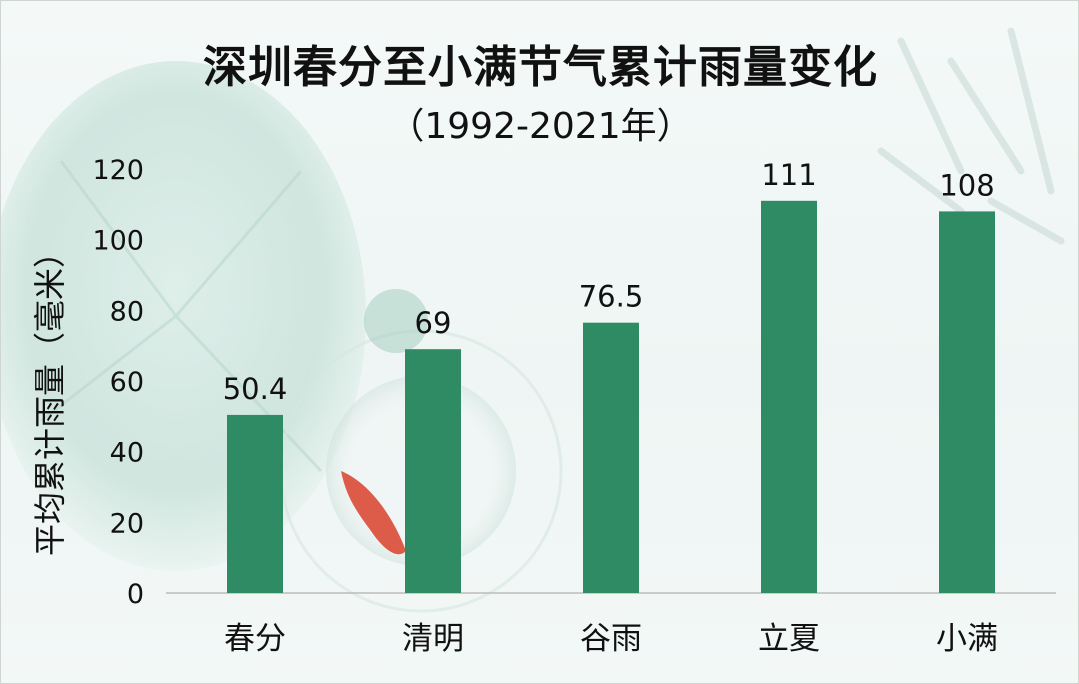 The width and height of the screenshot is (1079, 684). I want to click on koi-fish-shape, so click(373, 513).